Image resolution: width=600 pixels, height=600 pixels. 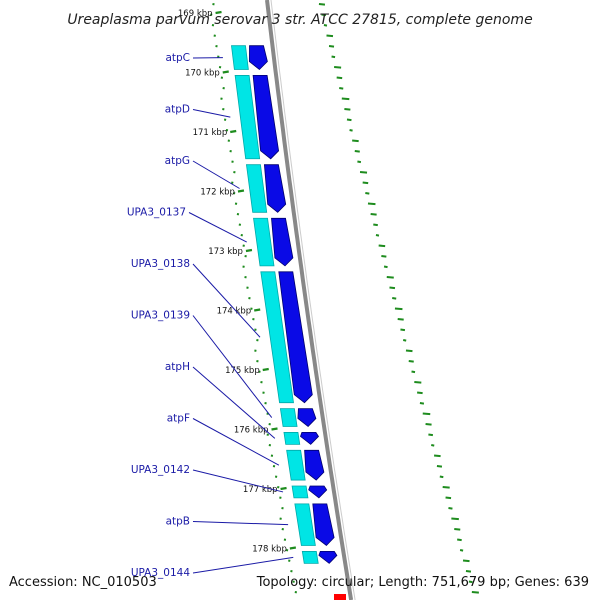 I want to click on kbp-tick-label: 178 kbp, so click(x=269, y=550).